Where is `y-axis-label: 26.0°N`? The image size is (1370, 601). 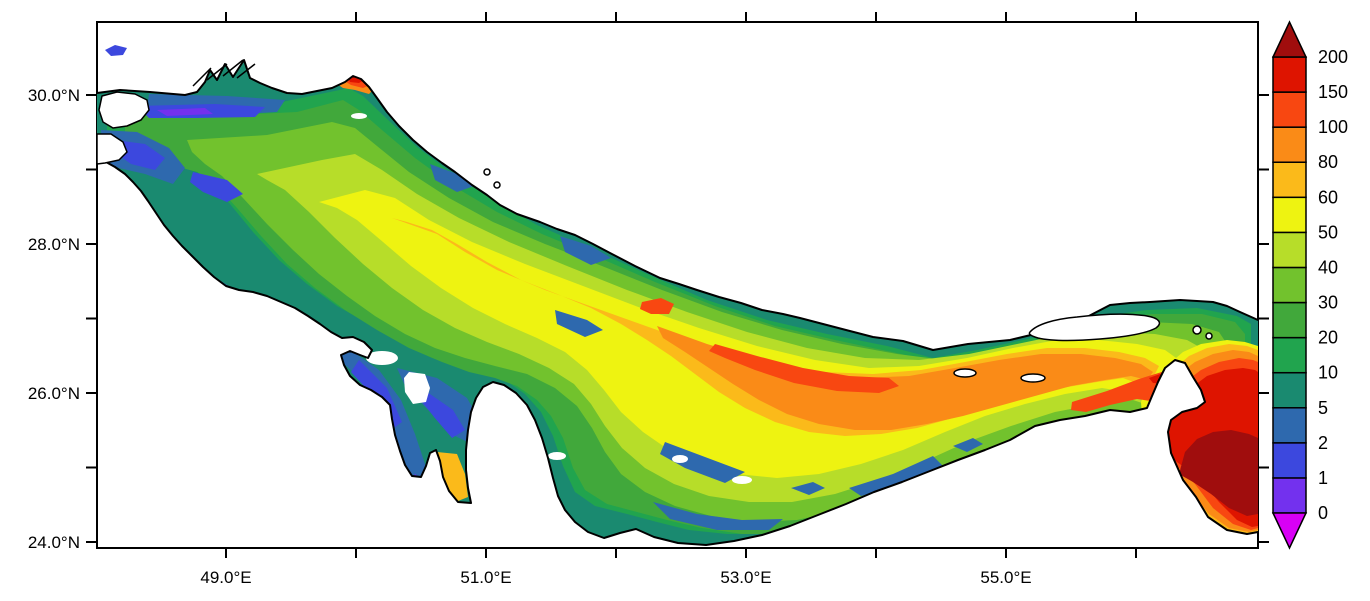 y-axis-label: 26.0°N is located at coordinates (54, 393).